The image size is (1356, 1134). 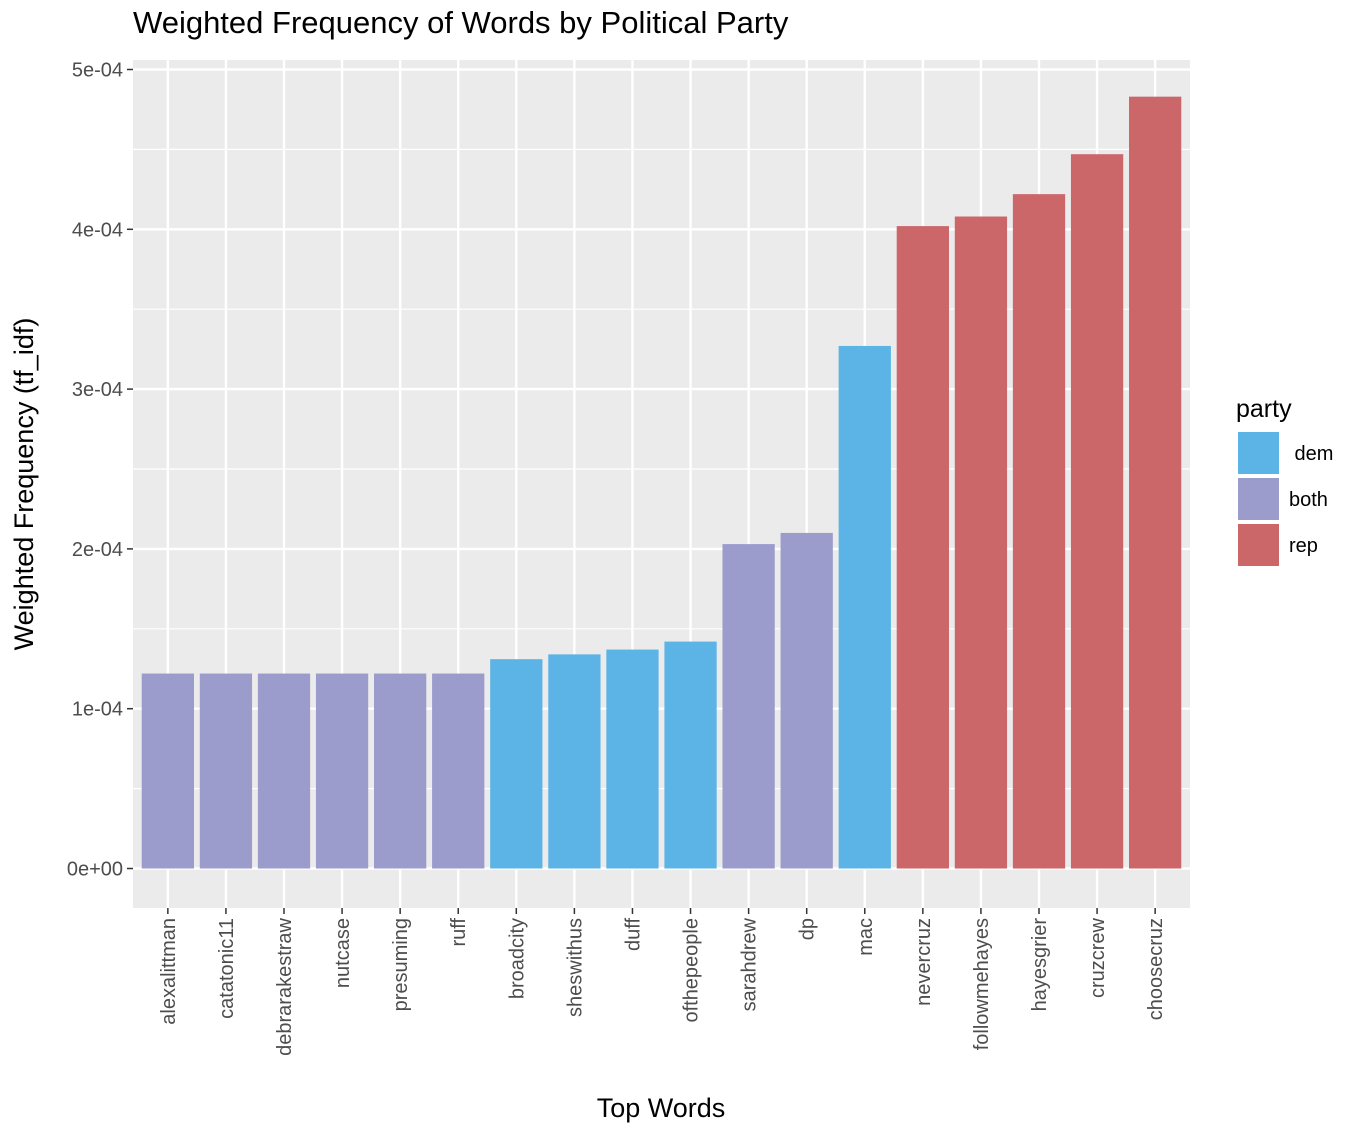 What do you see at coordinates (922, 547) in the screenshot?
I see `bar-nevercruz` at bounding box center [922, 547].